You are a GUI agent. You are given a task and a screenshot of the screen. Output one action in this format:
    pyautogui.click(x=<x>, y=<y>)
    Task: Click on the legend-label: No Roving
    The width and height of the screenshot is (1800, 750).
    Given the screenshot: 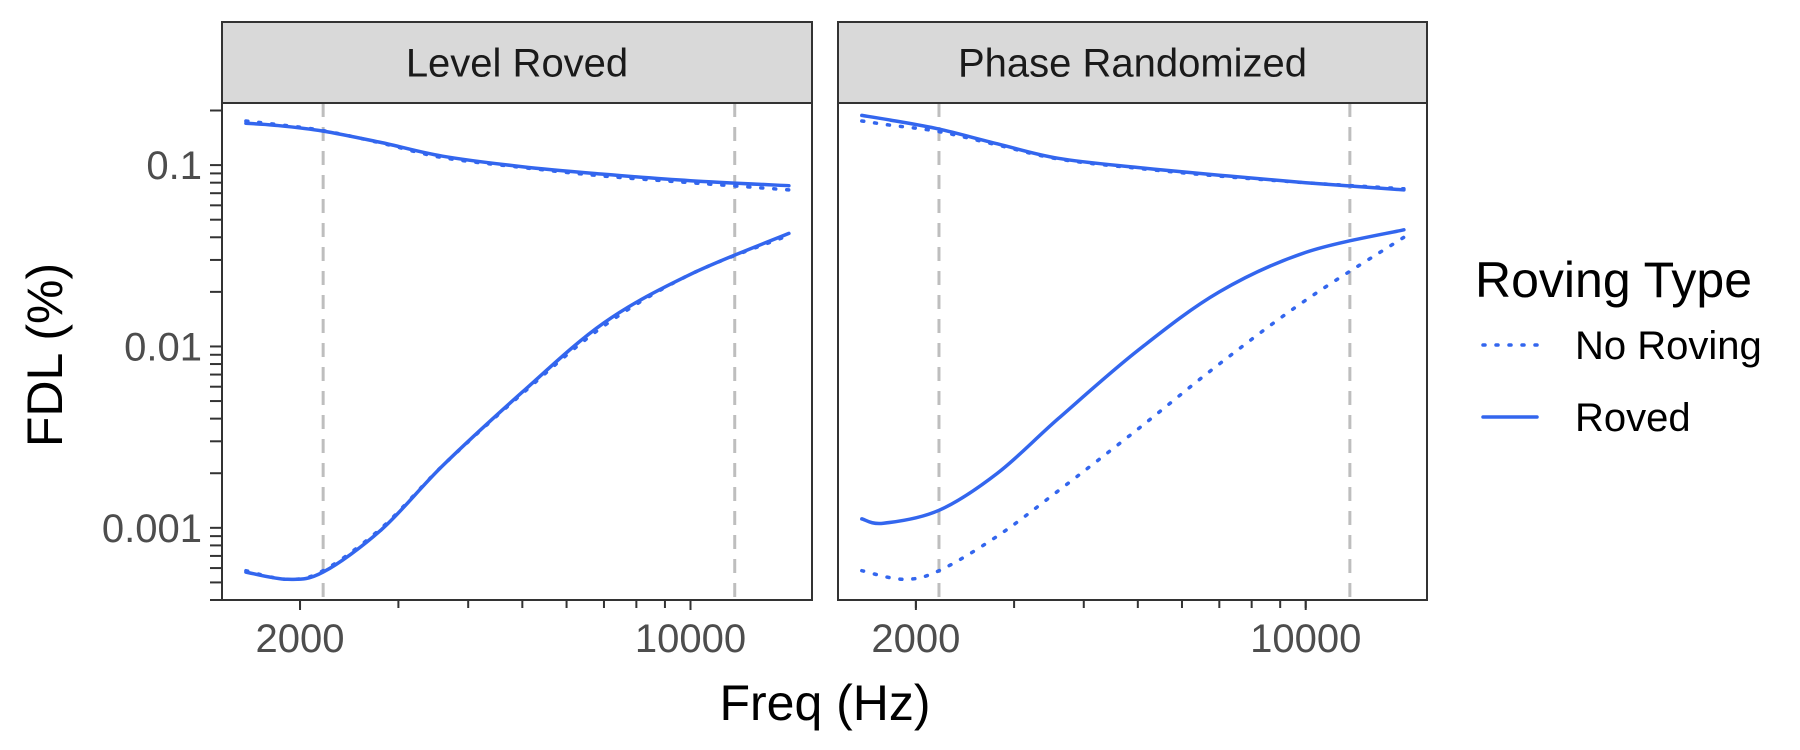 What is the action you would take?
    pyautogui.click(x=1668, y=346)
    